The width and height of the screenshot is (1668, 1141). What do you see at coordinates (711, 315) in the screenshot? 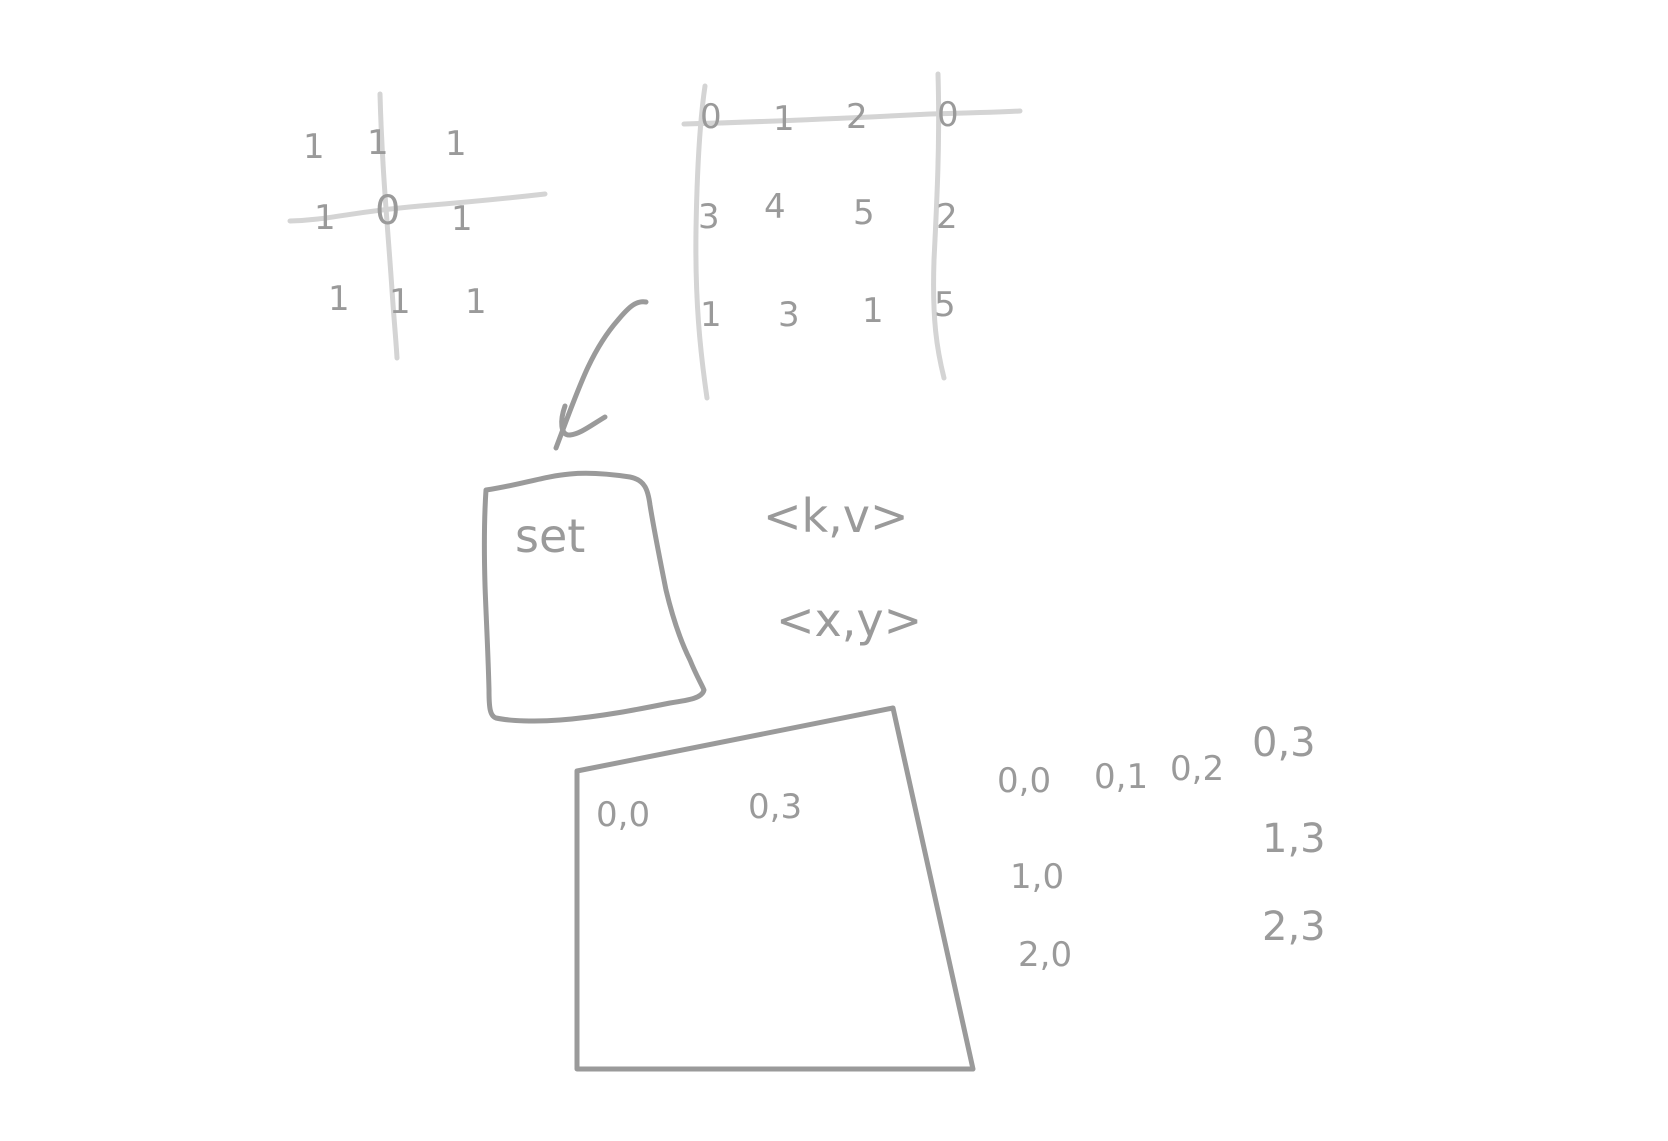
I see `right-grid-cell-r3c1: 1` at bounding box center [711, 315].